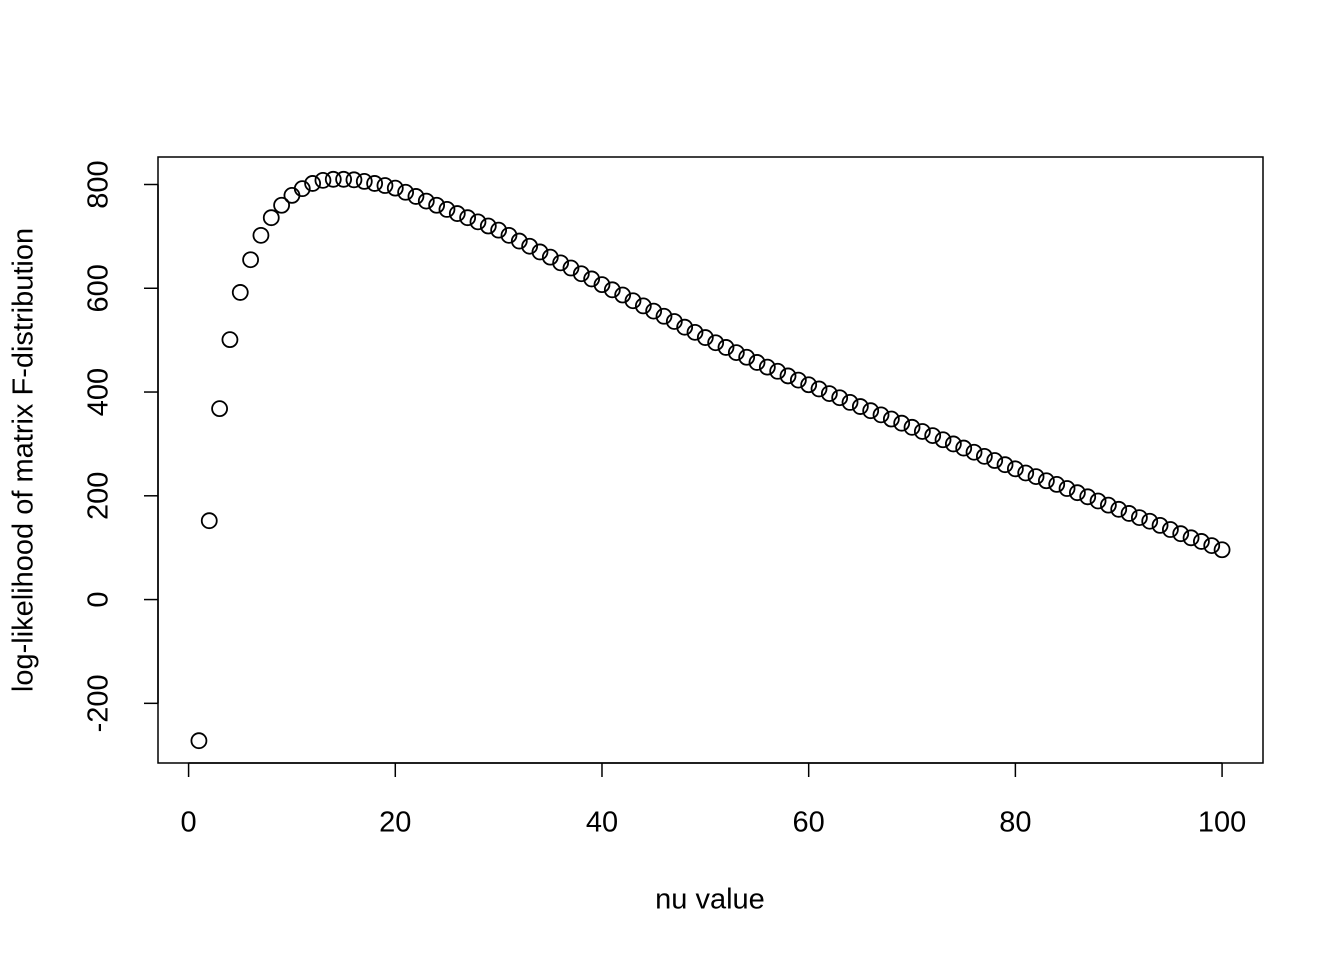 The image size is (1344, 965). Describe the element at coordinates (1015, 823) in the screenshot. I see `x-tick-label: 80` at that location.